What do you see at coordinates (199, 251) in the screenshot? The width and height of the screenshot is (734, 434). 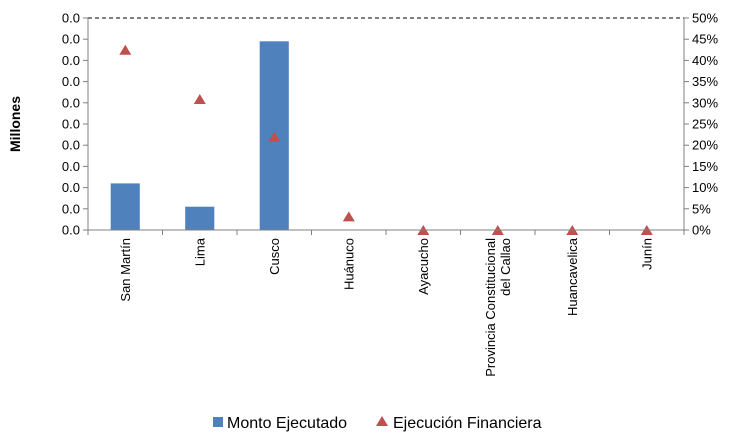 I see `x-tick-label: Lima` at bounding box center [199, 251].